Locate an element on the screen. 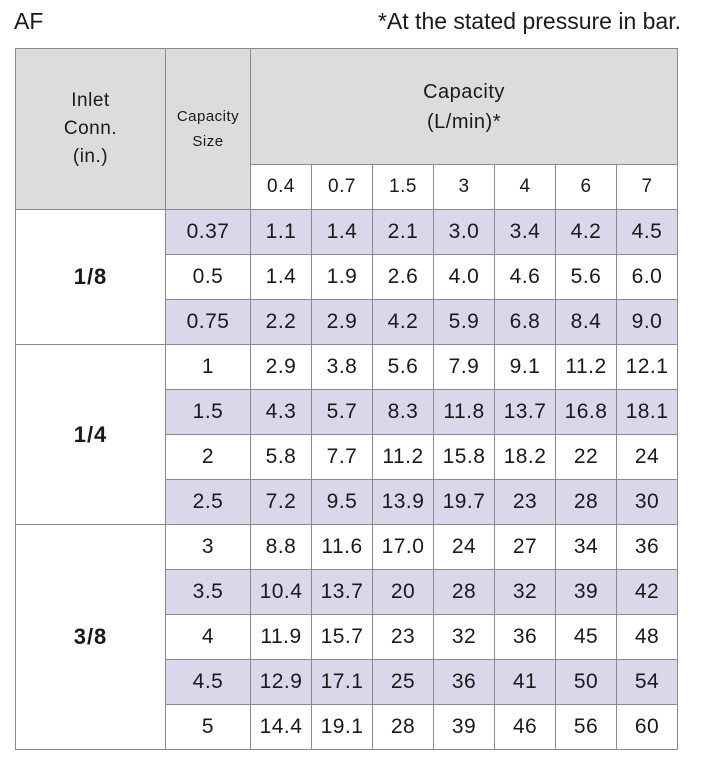 This screenshot has height=769, width=701. pressure-header: 6 is located at coordinates (586, 187).